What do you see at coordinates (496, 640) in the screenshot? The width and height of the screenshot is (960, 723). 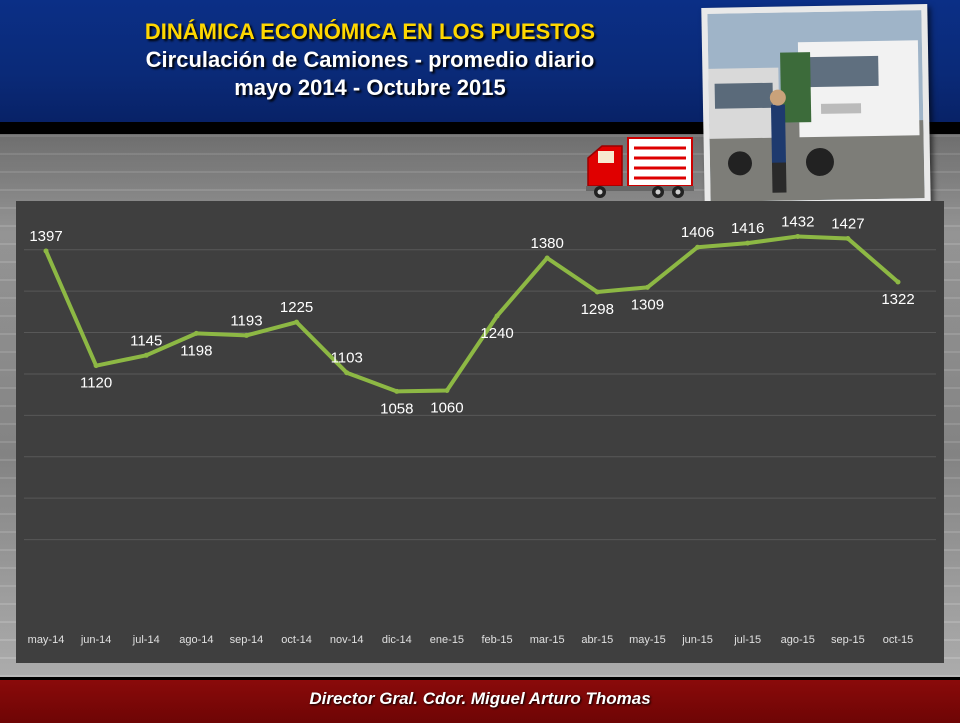 I see `x-tick-label: feb-15` at bounding box center [496, 640].